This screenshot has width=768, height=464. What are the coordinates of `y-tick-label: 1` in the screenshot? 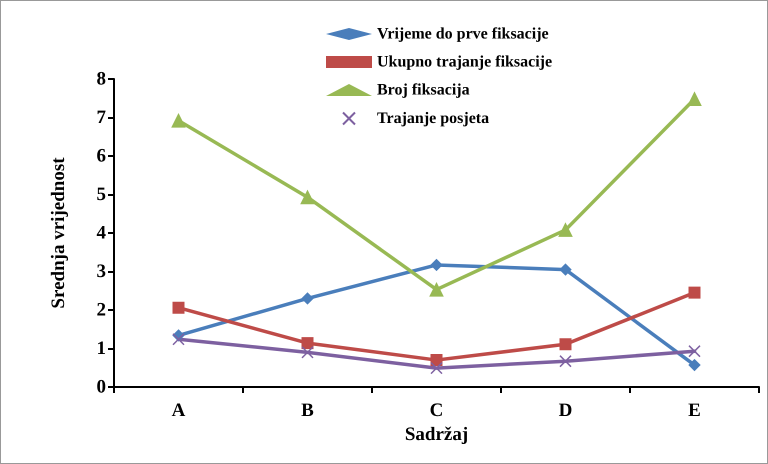 It's located at (101, 348).